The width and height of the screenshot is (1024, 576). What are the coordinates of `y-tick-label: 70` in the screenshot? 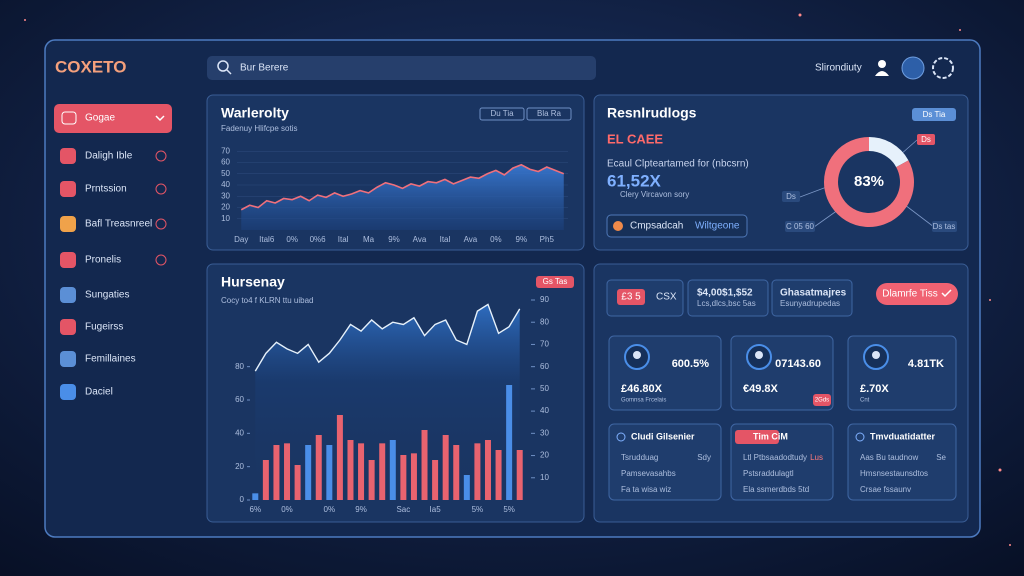 It's located at (225, 150).